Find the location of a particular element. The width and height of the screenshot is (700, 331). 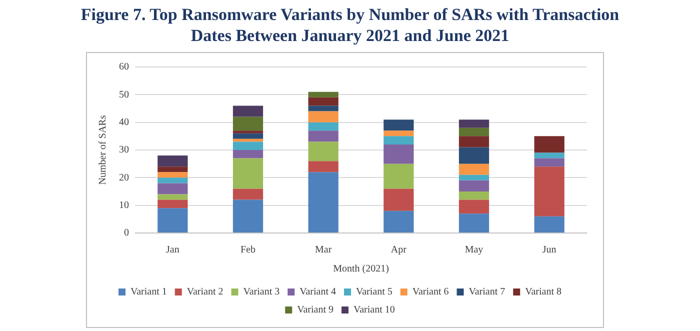

x-axis-title: Month (2021) is located at coordinates (361, 269).